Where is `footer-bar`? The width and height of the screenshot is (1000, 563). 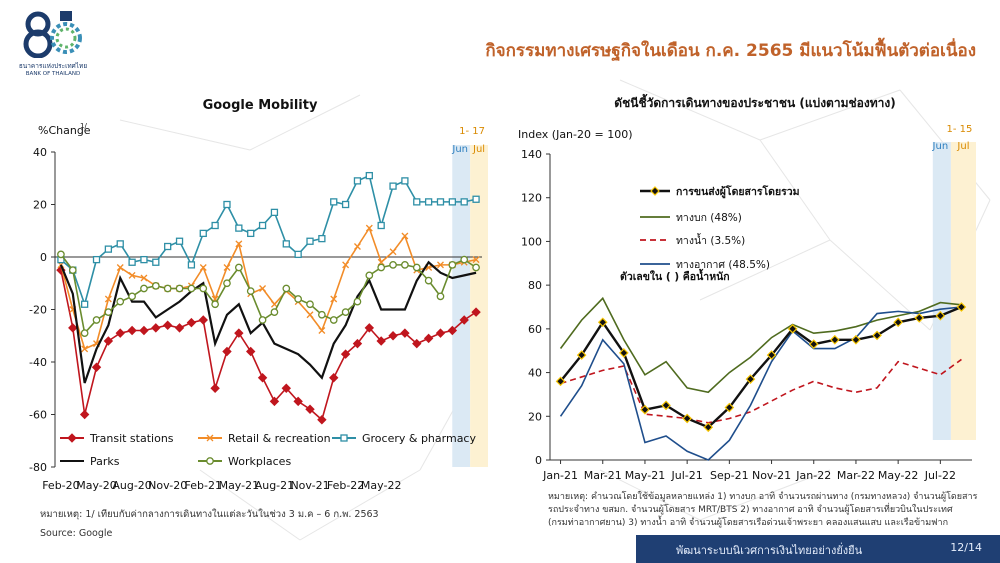 footer-bar is located at coordinates (818, 549).